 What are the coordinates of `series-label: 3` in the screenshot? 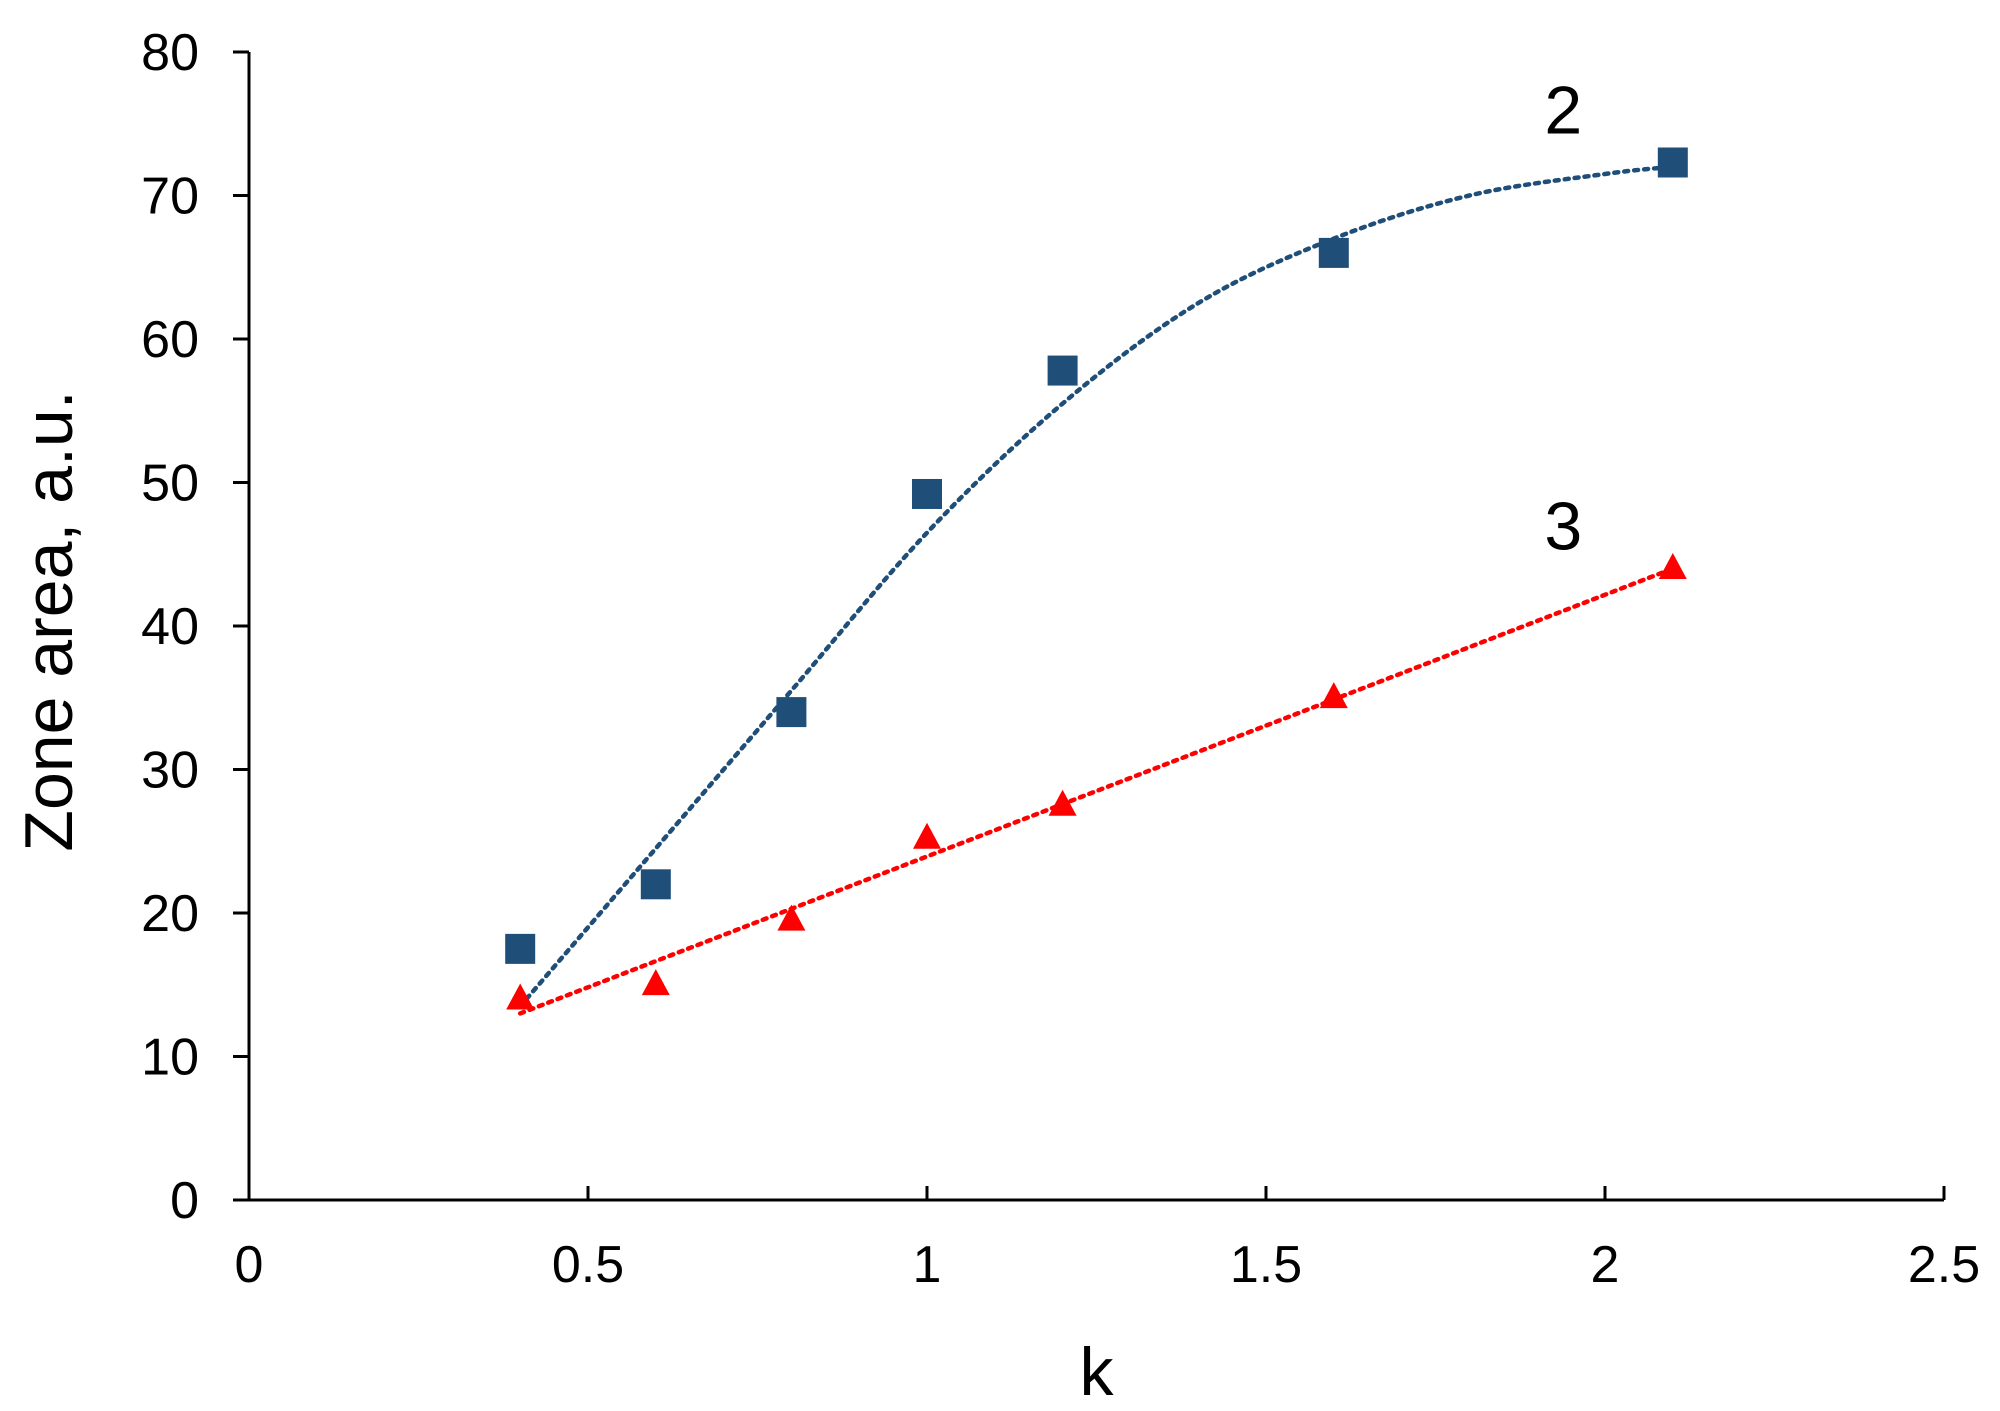 It's located at (1563, 527).